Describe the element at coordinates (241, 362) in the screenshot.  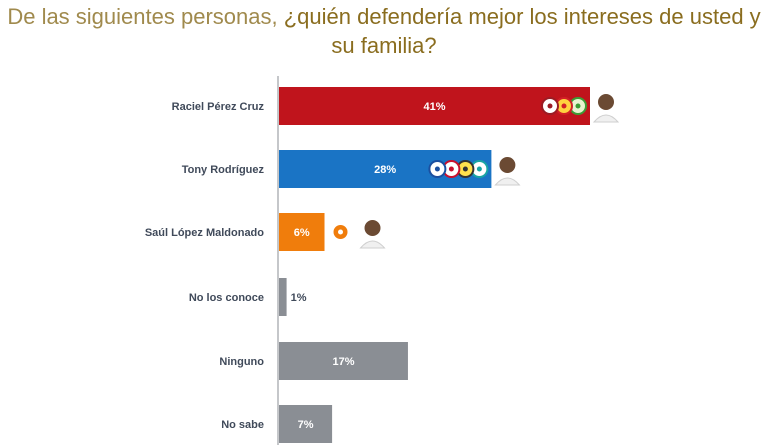
I see `category-label: Ninguno` at that location.